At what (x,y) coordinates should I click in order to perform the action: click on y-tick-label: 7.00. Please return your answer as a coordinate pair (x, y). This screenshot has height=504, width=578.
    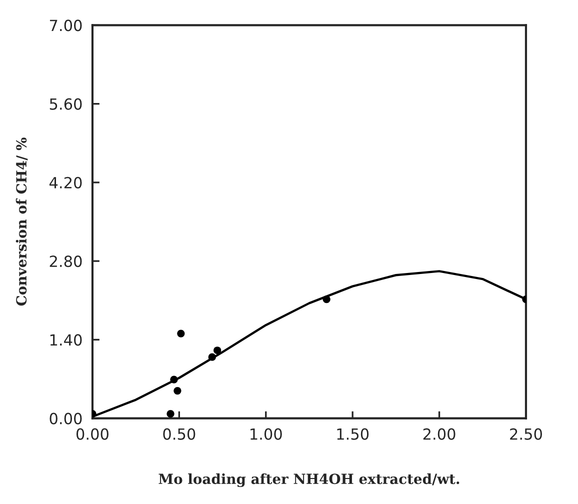
    Looking at the image, I should click on (66, 26).